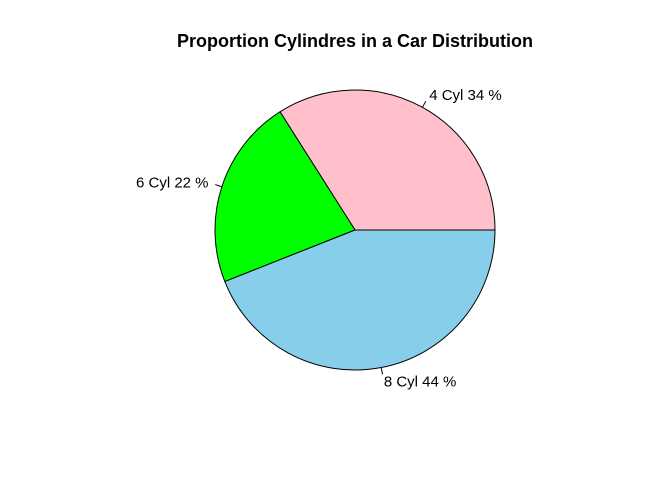  What do you see at coordinates (465, 95) in the screenshot?
I see `pie-slice-label-1: 4 Cyl 34 %` at bounding box center [465, 95].